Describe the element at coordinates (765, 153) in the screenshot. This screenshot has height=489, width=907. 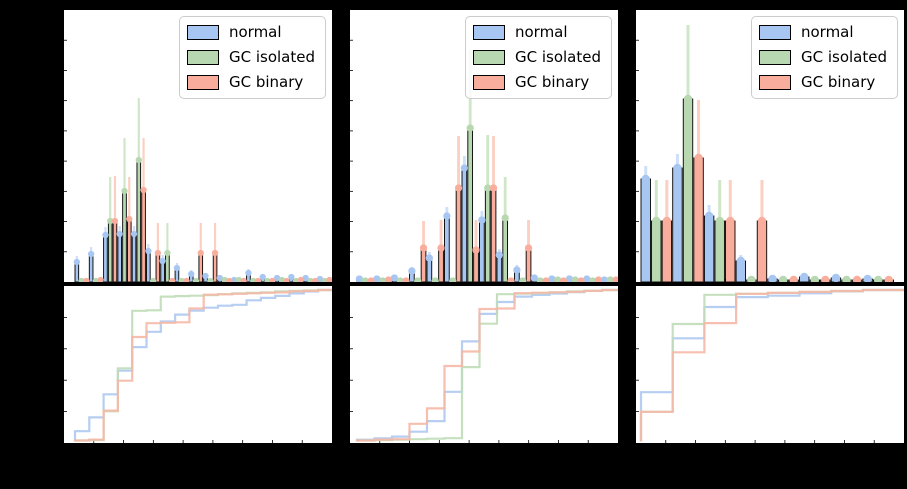
I see `histogram-svg-right` at that location.